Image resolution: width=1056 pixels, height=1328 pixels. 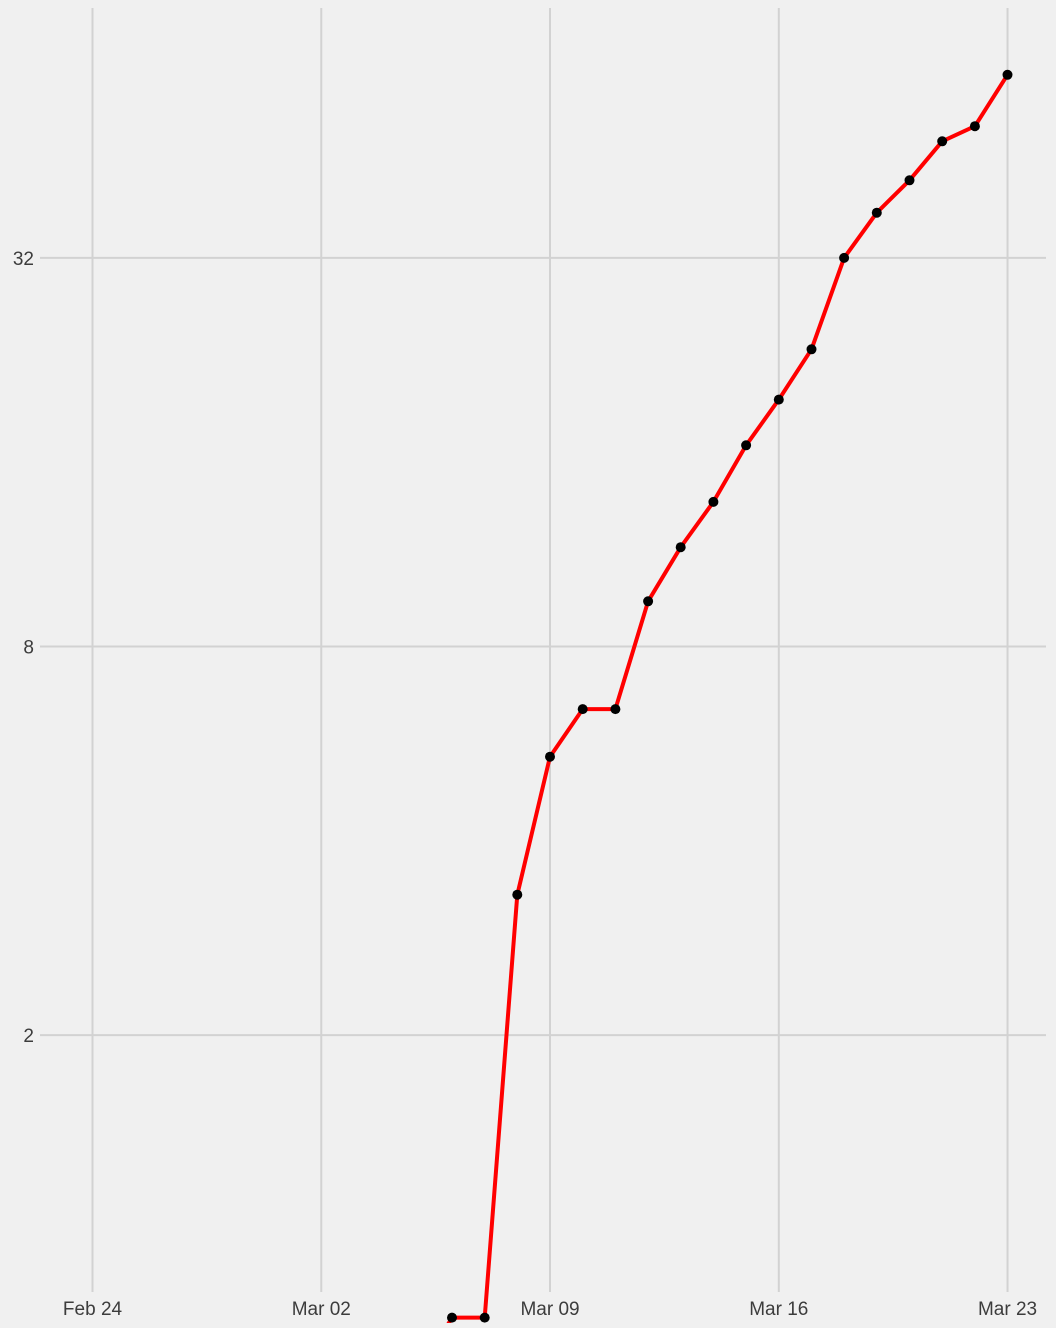 I want to click on y-tick-label: 8, so click(x=28, y=648).